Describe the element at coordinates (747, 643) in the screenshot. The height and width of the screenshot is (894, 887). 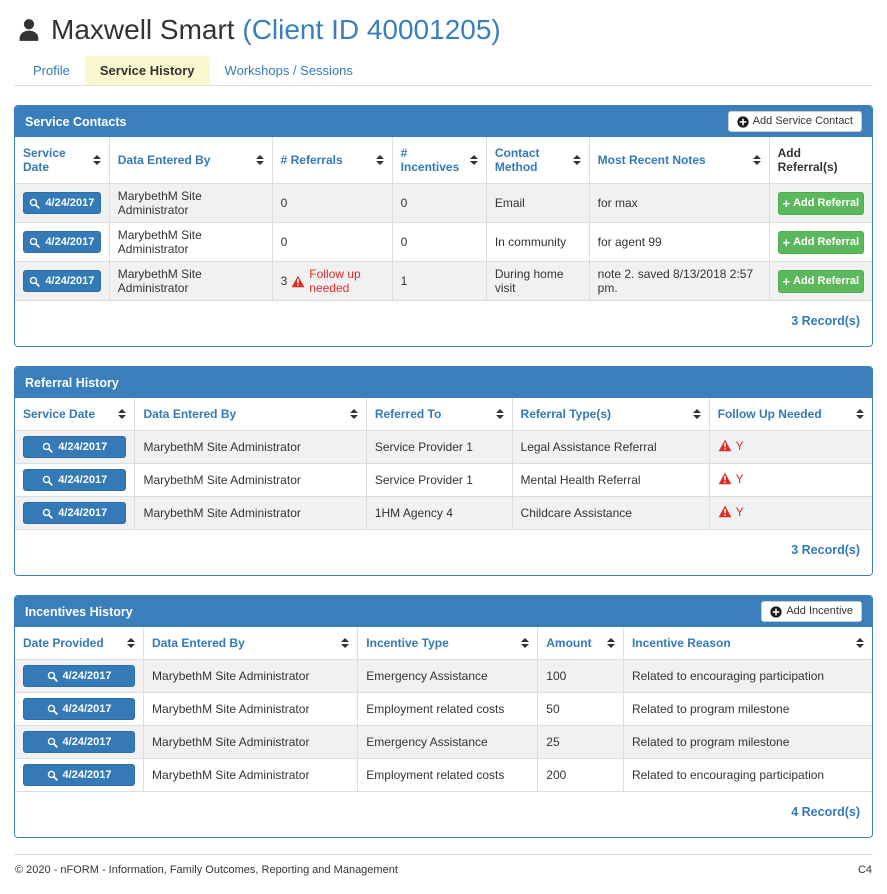
I see `col-incentive-reason: Incentive Reason` at that location.